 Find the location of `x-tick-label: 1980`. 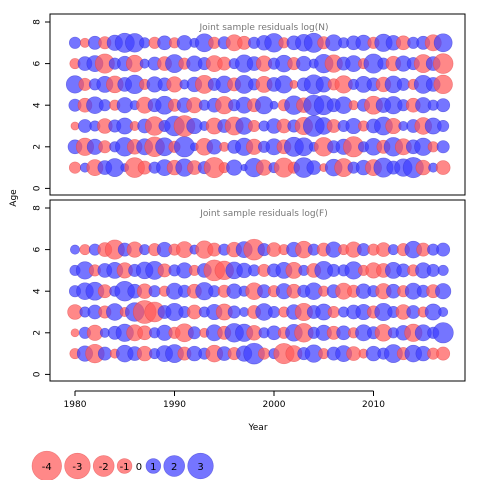

x-tick-label: 1980 is located at coordinates (75, 405).